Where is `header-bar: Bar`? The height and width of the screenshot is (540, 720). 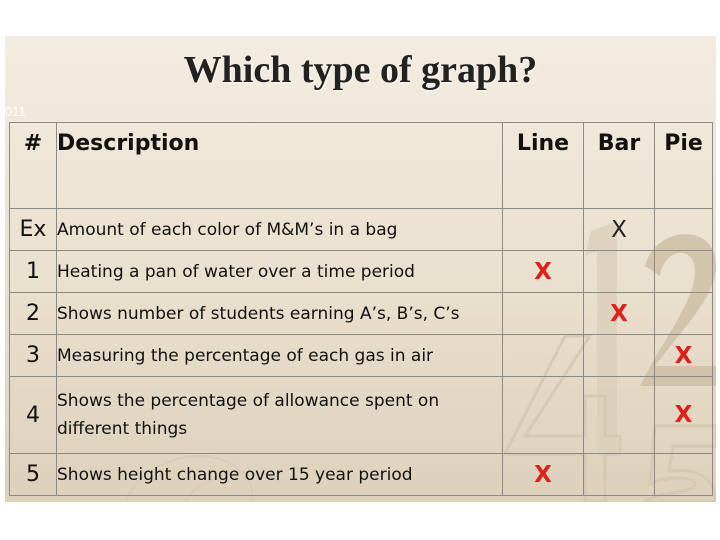 header-bar: Bar is located at coordinates (619, 165).